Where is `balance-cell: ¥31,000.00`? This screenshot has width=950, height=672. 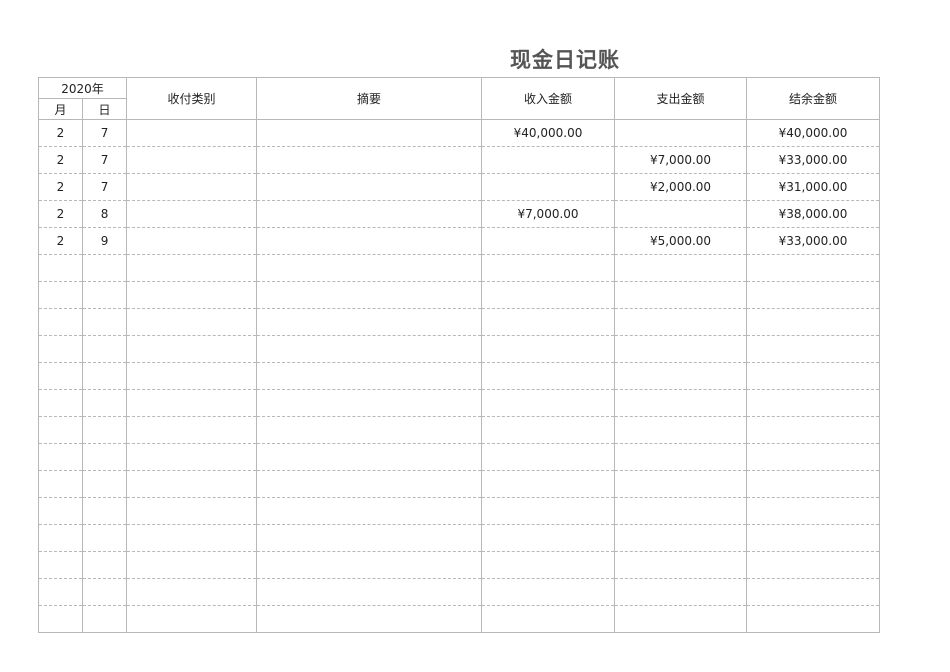
balance-cell: ¥31,000.00 is located at coordinates (813, 187).